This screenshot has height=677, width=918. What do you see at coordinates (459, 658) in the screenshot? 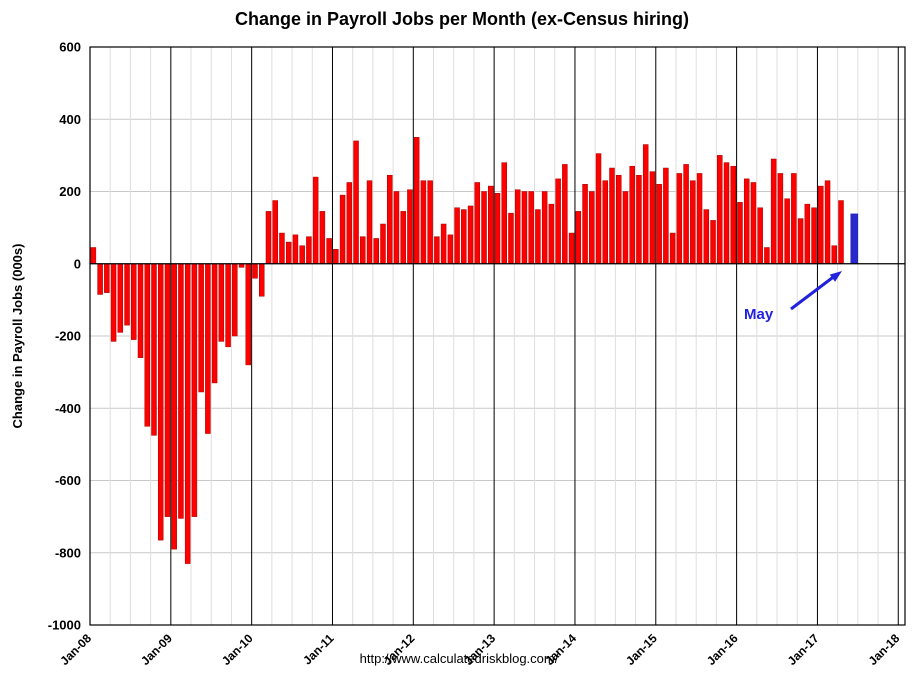
I see `source-url: http://www.calculatedriskblog.com/` at bounding box center [459, 658].